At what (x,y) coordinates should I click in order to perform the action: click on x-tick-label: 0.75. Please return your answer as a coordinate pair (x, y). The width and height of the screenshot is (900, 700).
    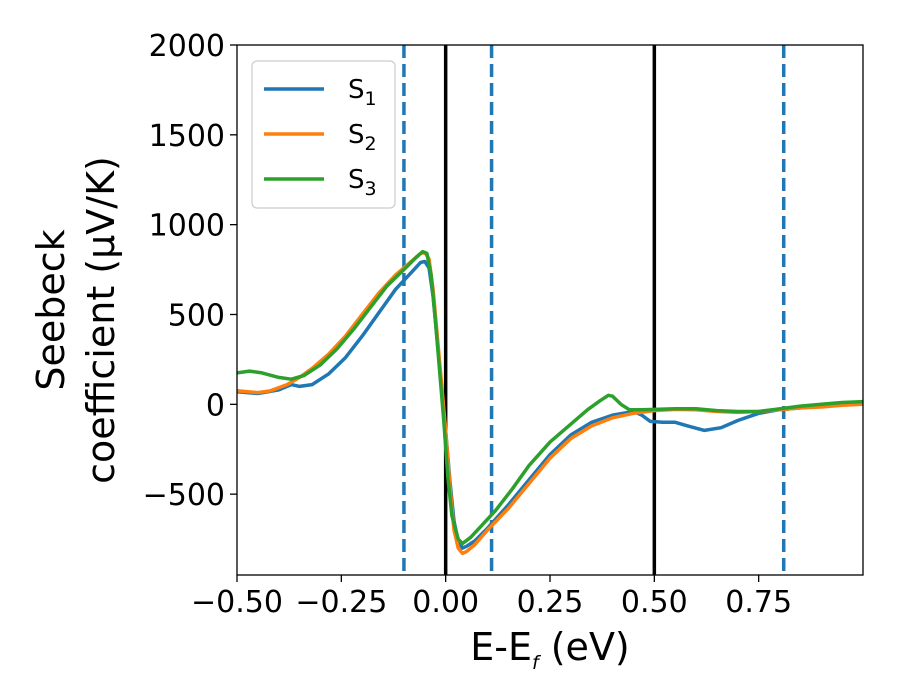
    Looking at the image, I should click on (758, 602).